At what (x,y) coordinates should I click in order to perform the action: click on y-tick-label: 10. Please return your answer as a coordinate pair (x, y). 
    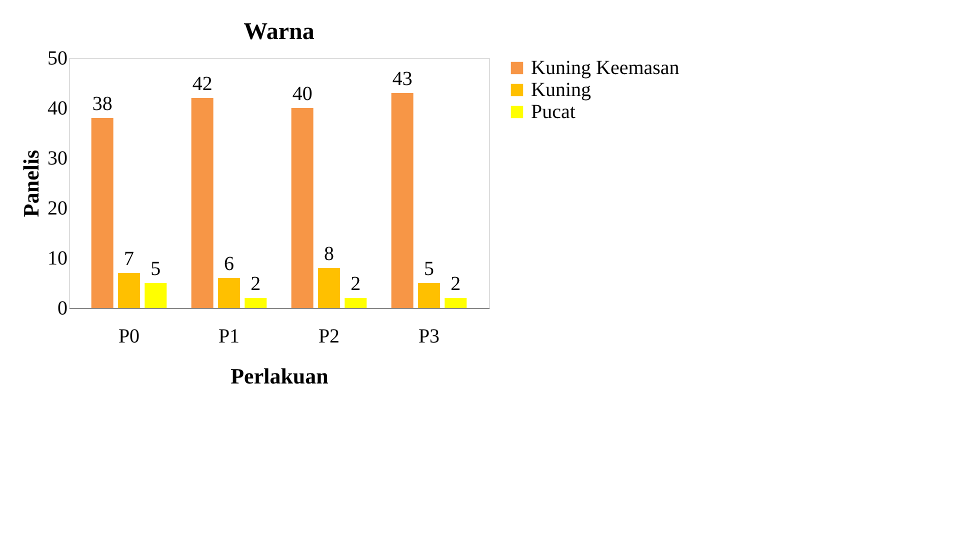
    Looking at the image, I should click on (58, 259).